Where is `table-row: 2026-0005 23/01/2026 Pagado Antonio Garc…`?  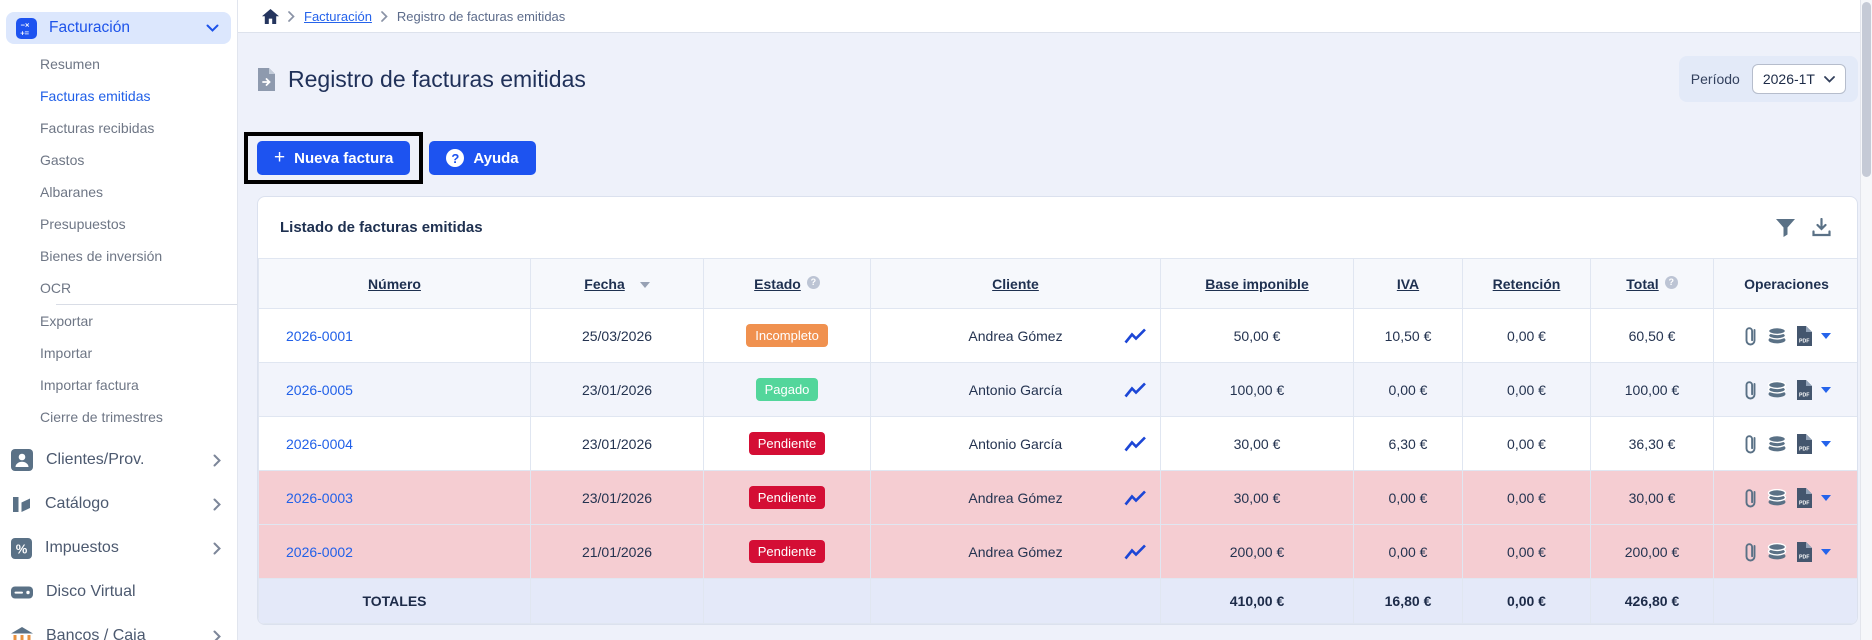
table-row: 2026-0005 23/01/2026 Pagado Antonio Garc… is located at coordinates (1057, 389).